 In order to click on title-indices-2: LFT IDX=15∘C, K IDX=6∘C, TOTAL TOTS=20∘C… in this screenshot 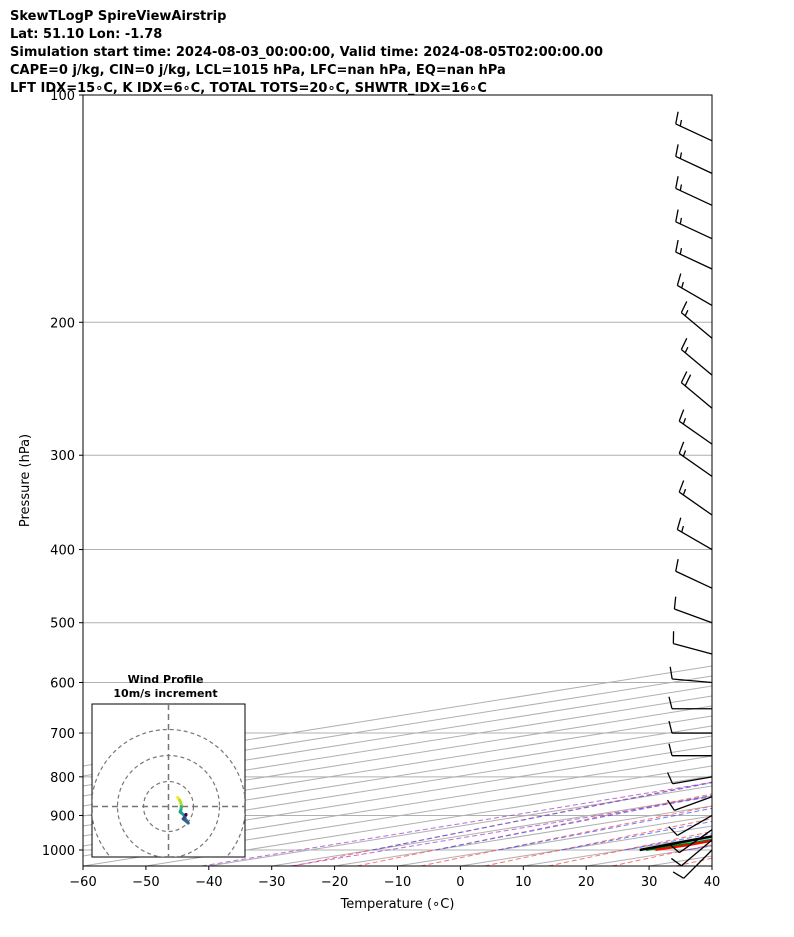, I will do `click(248, 88)`.